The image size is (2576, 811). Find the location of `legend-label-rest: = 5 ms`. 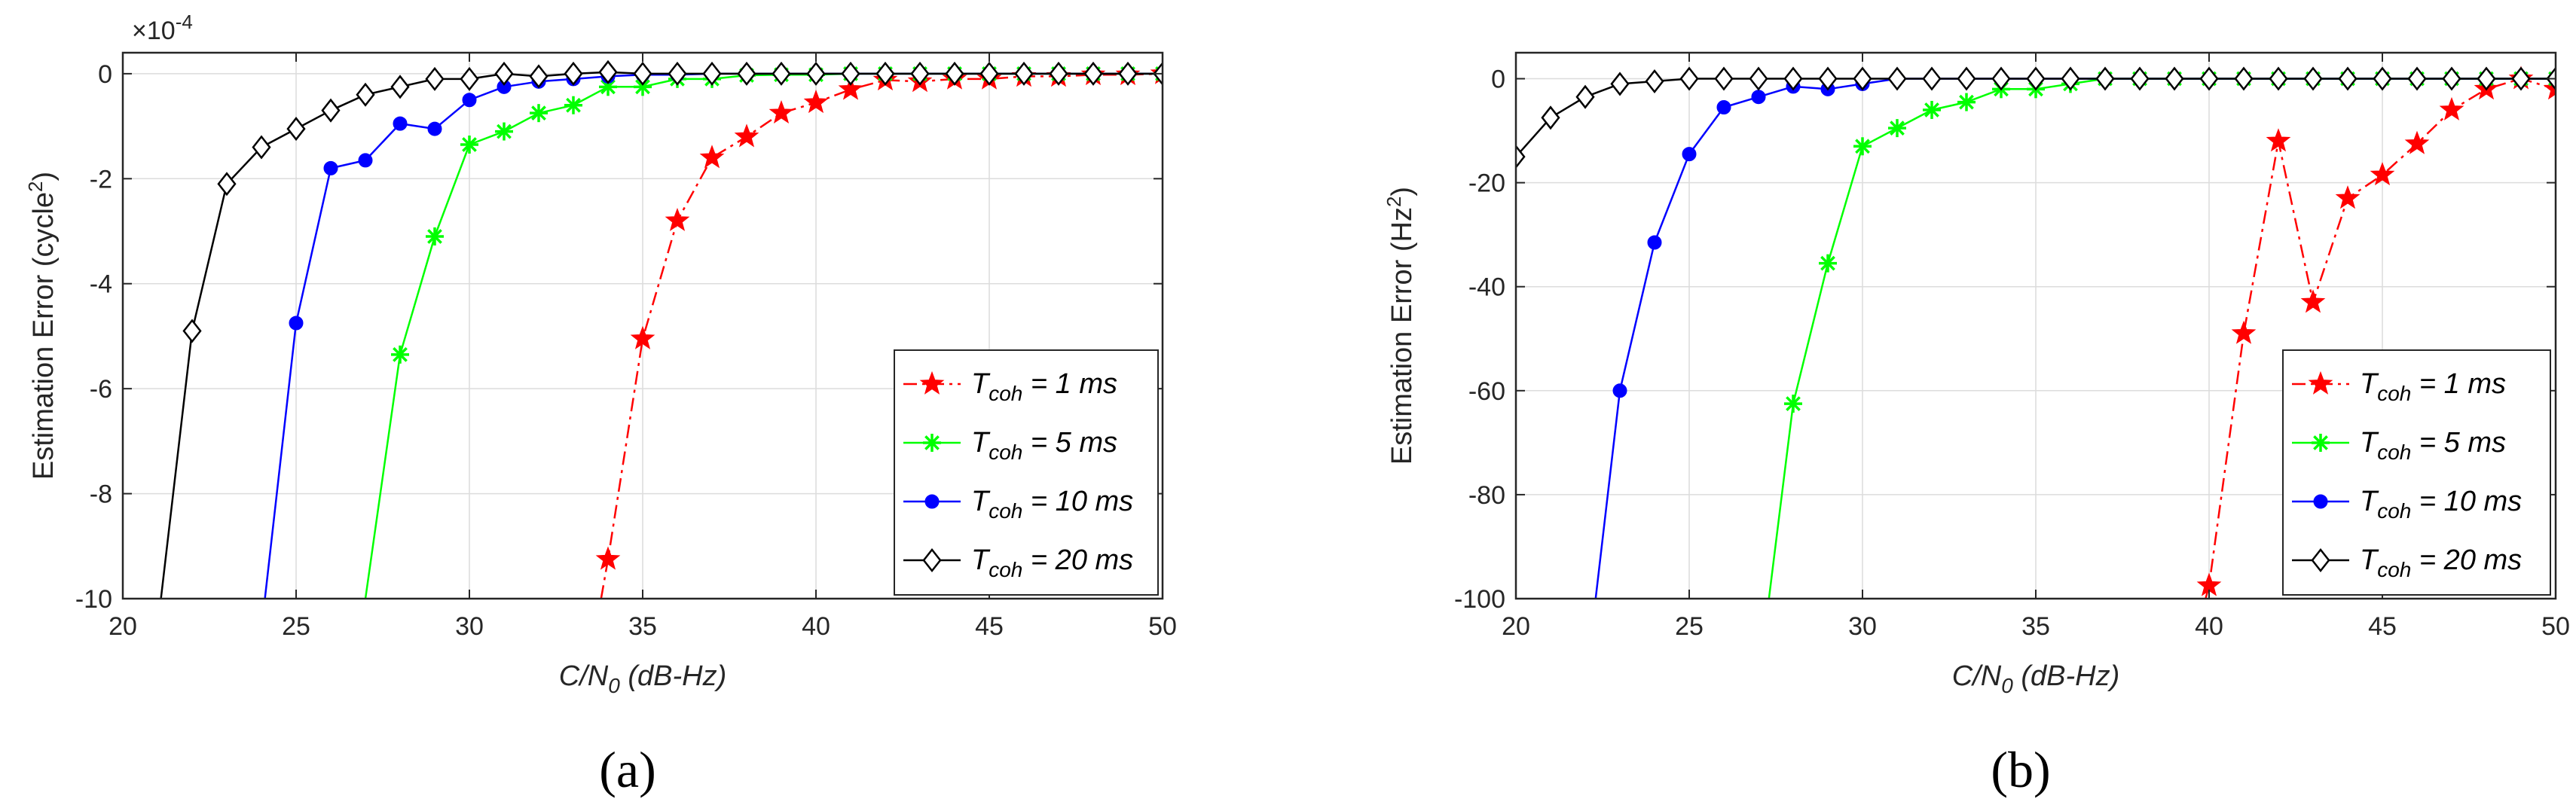

legend-label-rest: = 5 ms is located at coordinates (2458, 443).